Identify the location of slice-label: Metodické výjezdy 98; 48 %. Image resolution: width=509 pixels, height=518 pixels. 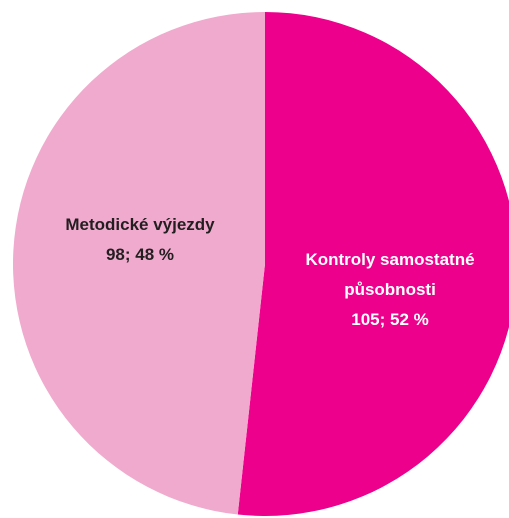
(140, 240).